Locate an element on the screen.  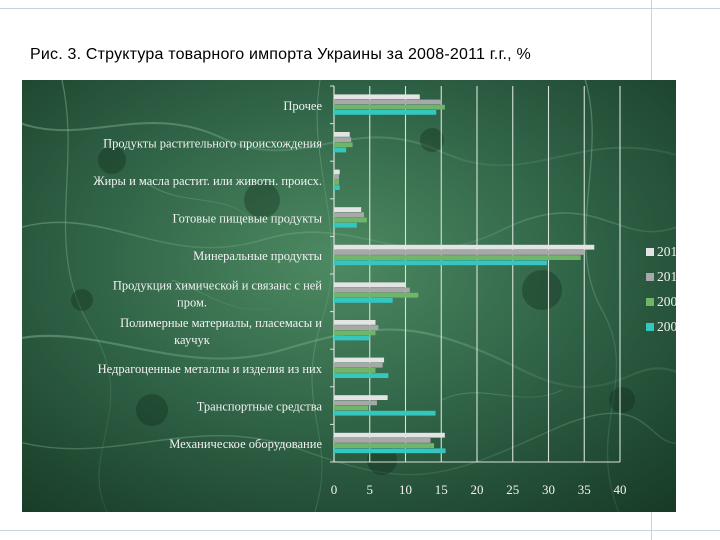
legend-swatch-2009 is located at coordinates (650, 302).